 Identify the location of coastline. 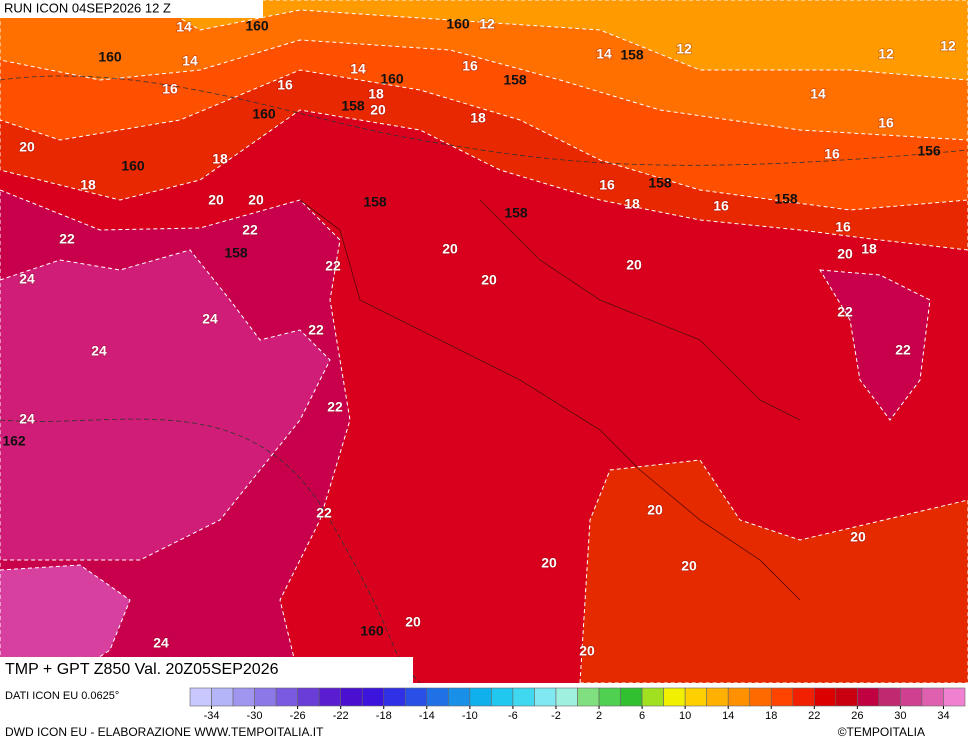
(640, 310).